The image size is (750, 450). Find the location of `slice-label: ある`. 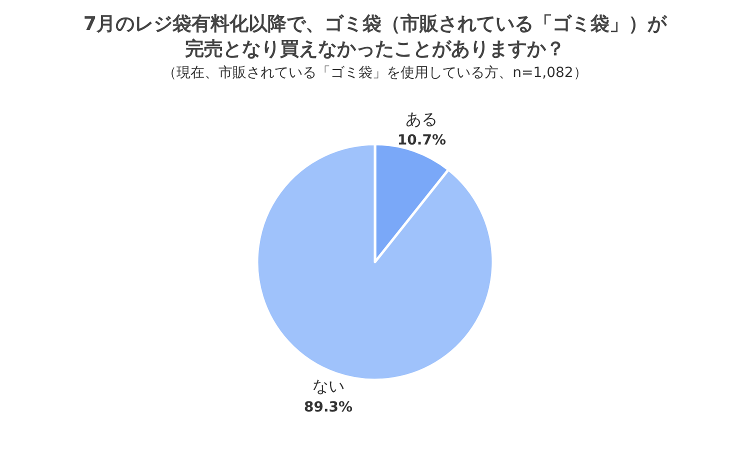

slice-label: ある is located at coordinates (422, 118).